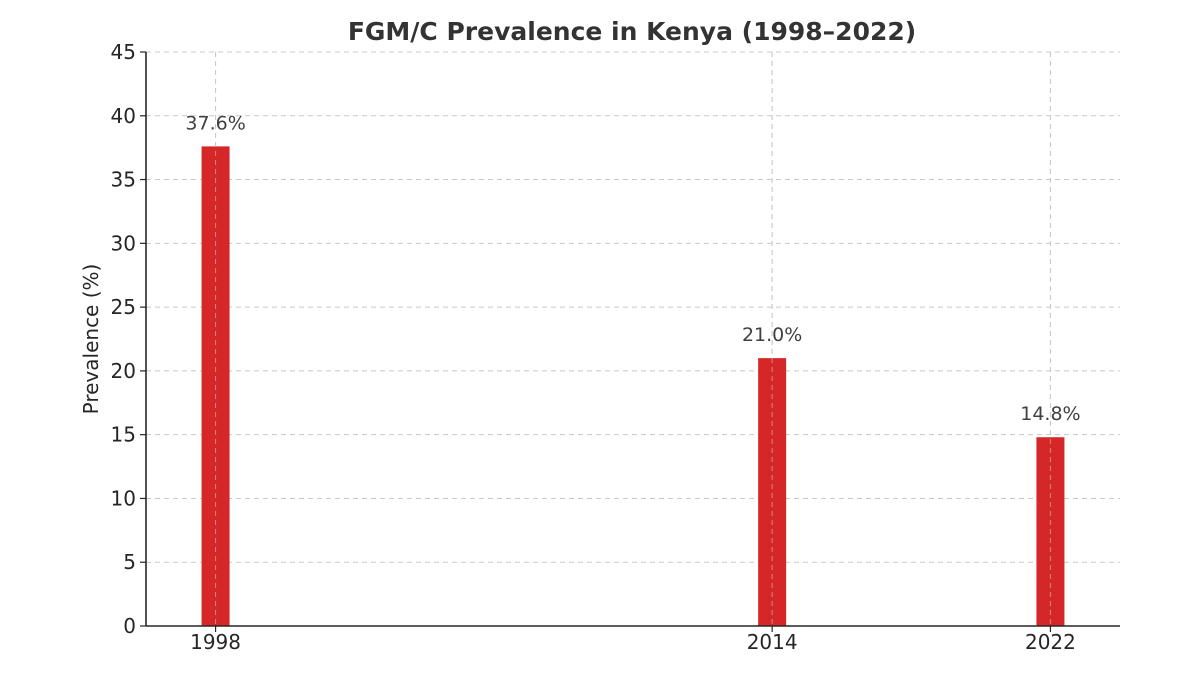 This screenshot has height=679, width=1200. I want to click on x-tick-label: 2014, so click(772, 642).